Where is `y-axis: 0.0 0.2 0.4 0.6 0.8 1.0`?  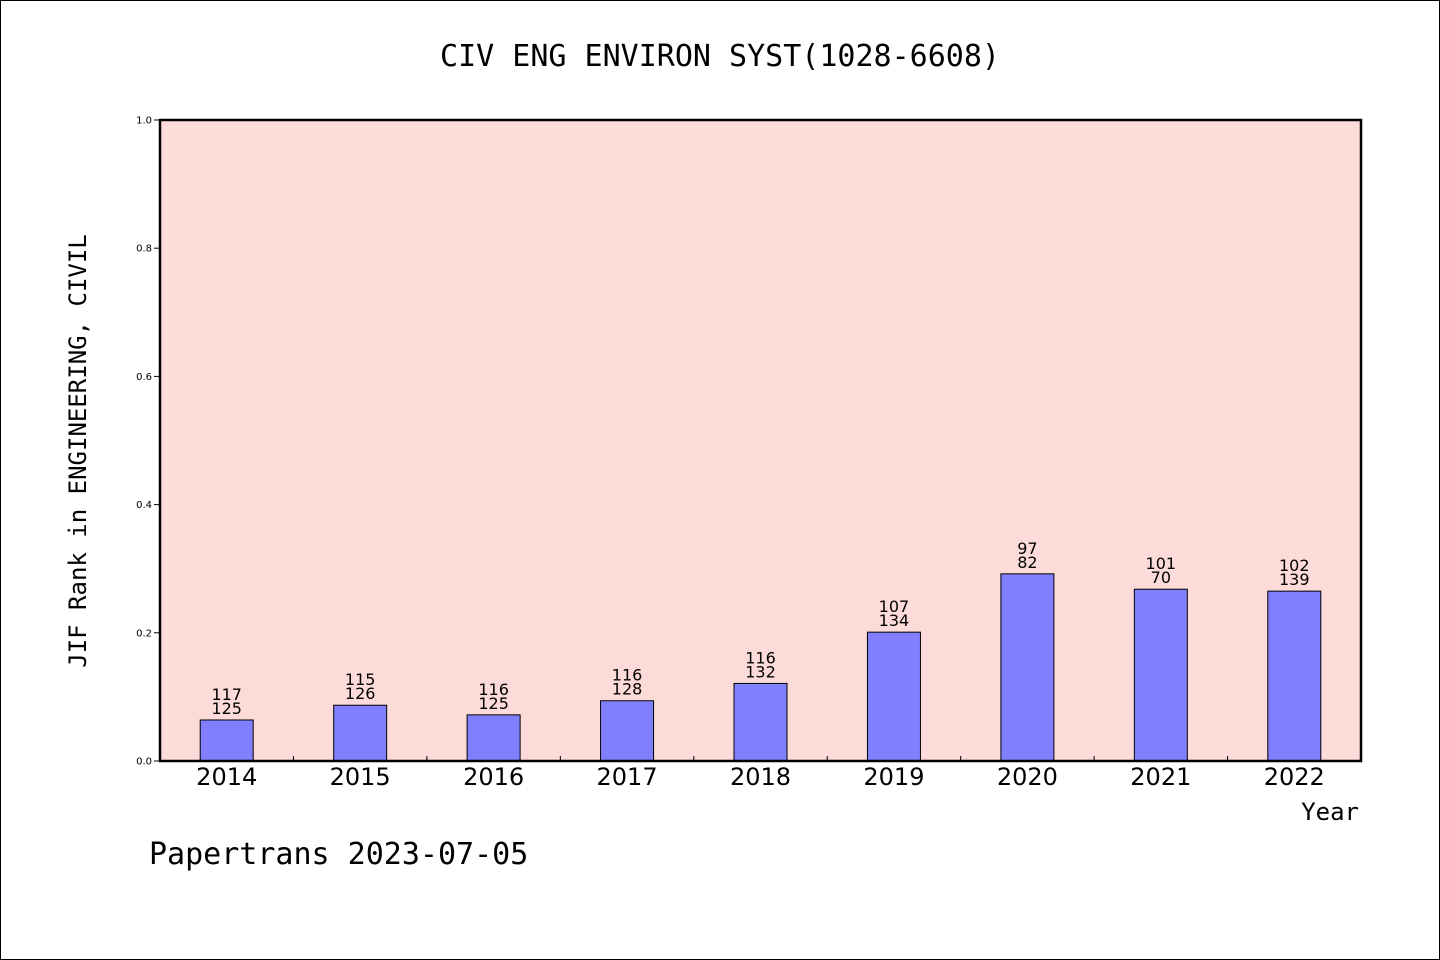
y-axis: 0.0 0.2 0.4 0.6 0.8 1.0 is located at coordinates (148, 442).